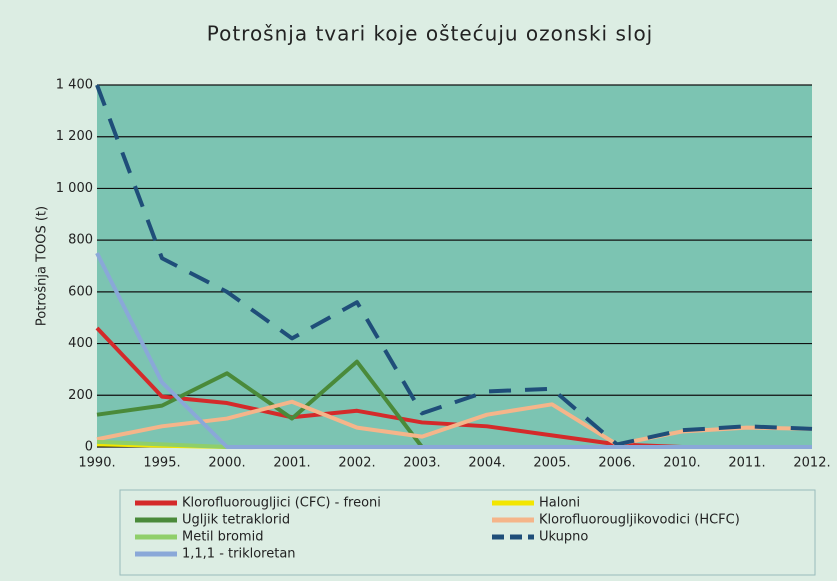 The height and width of the screenshot is (581, 837). Describe the element at coordinates (639, 520) in the screenshot. I see `legend-label: Klorofluorougljikovodici (HCFC)` at that location.